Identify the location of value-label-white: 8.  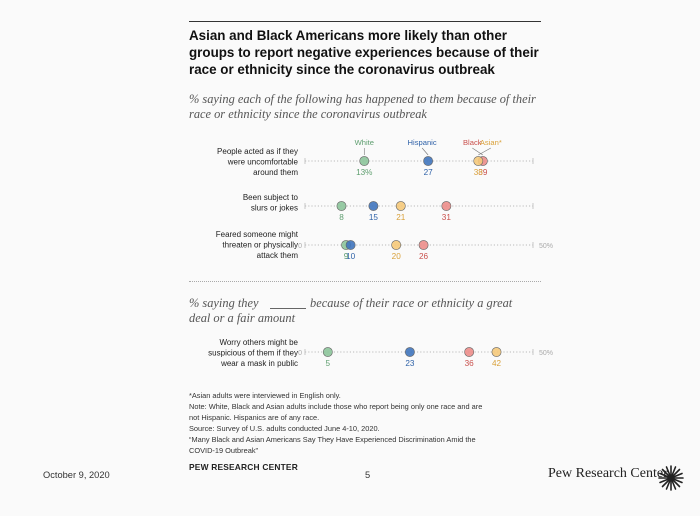
(341, 217).